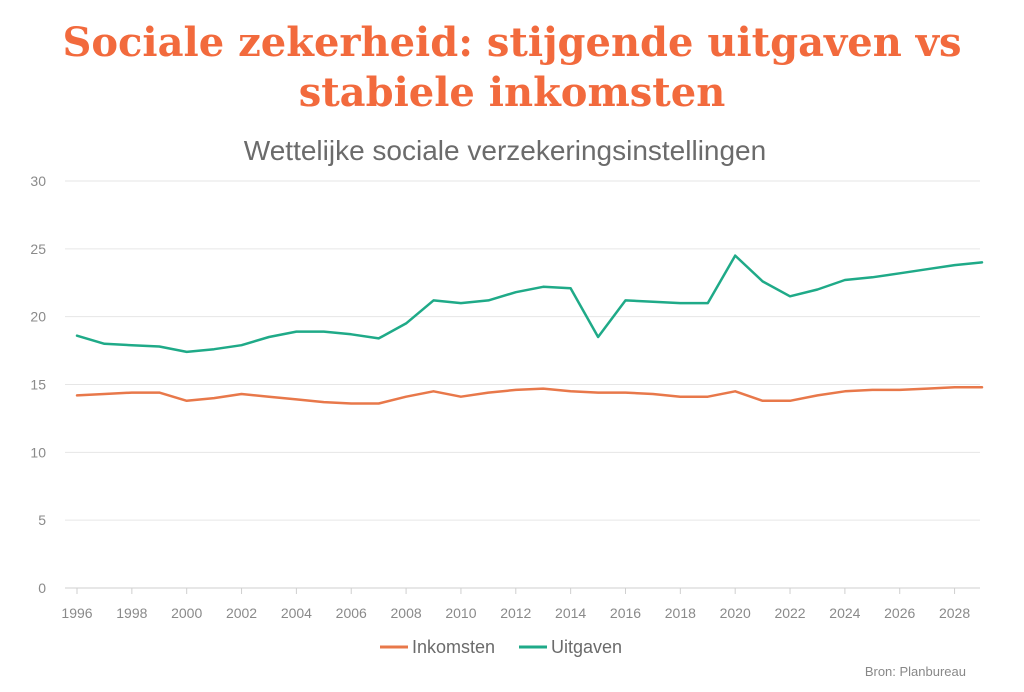 The width and height of the screenshot is (1024, 692). I want to click on x-tick-label: 1996, so click(76, 613).